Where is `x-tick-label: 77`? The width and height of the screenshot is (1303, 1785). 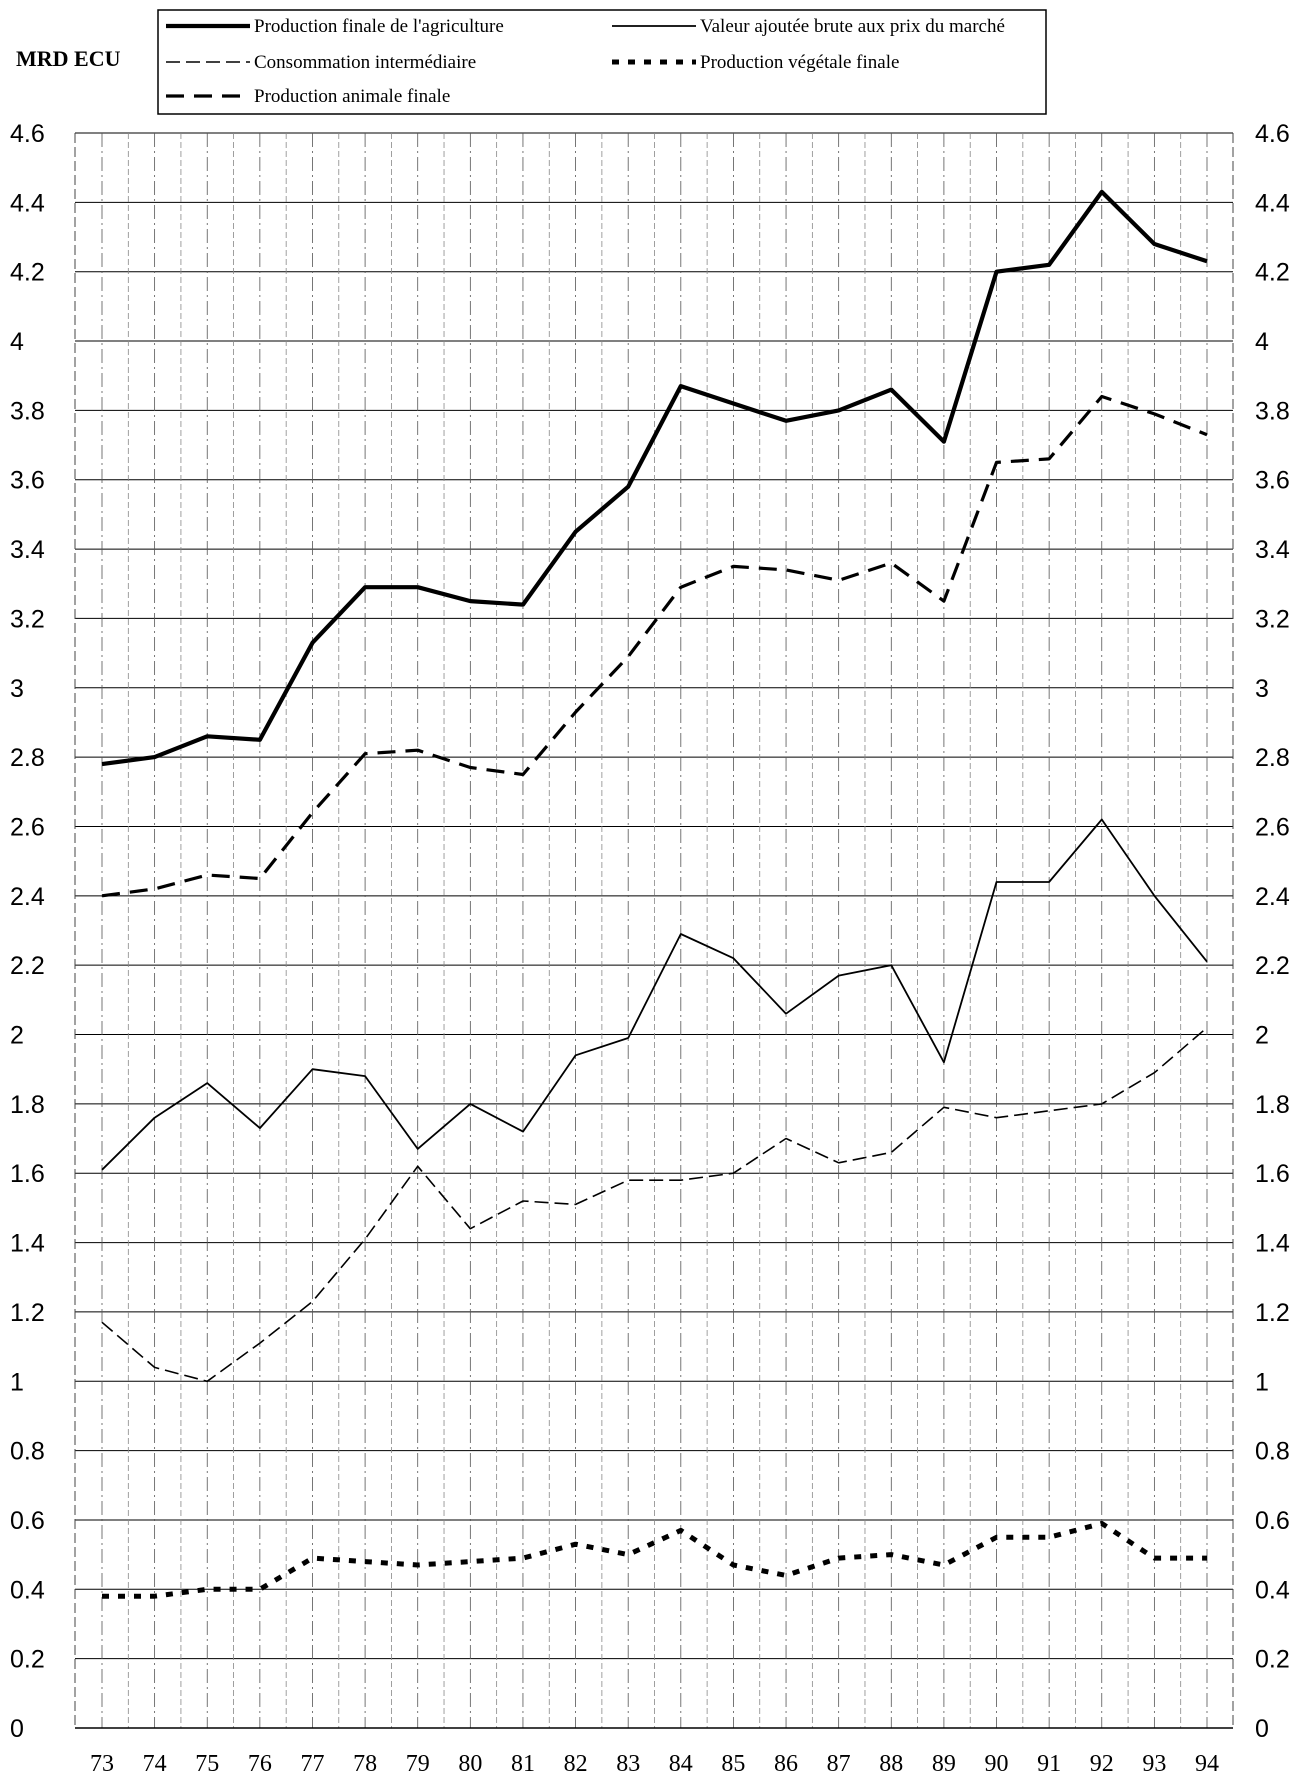
x-tick-label: 77 is located at coordinates (312, 1764).